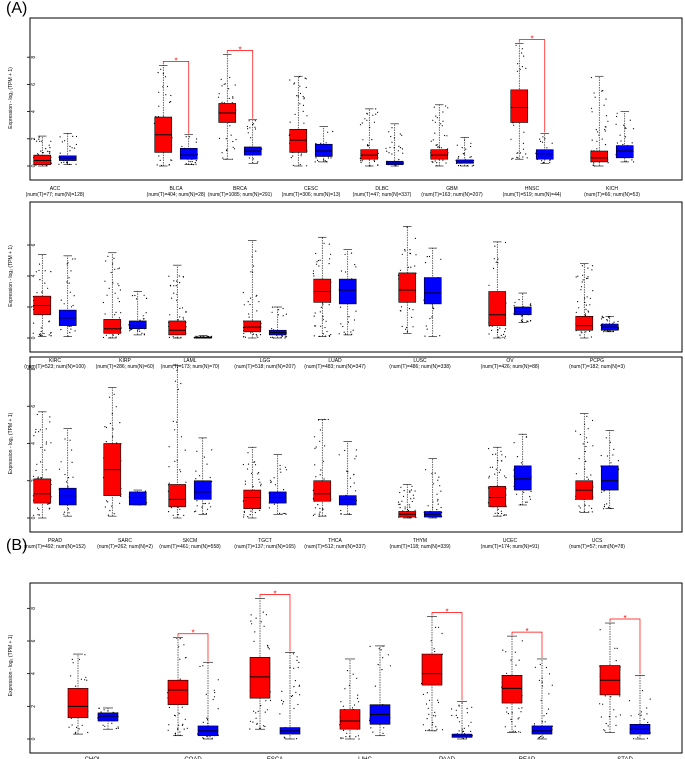 This screenshot has width=685, height=759. What do you see at coordinates (34, 738) in the screenshot?
I see `y-tick-label: 0` at bounding box center [34, 738].